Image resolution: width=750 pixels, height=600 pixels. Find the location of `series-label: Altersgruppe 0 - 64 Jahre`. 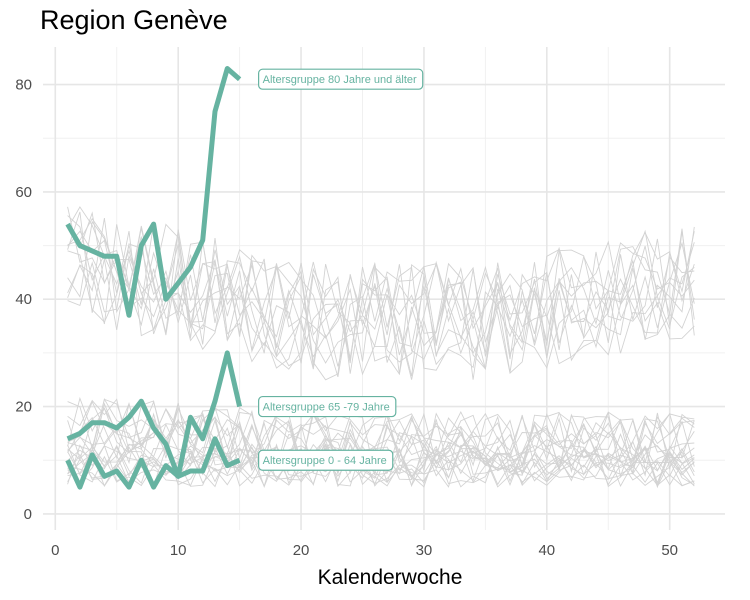

series-label: Altersgruppe 0 - 64 Jahre is located at coordinates (326, 460).